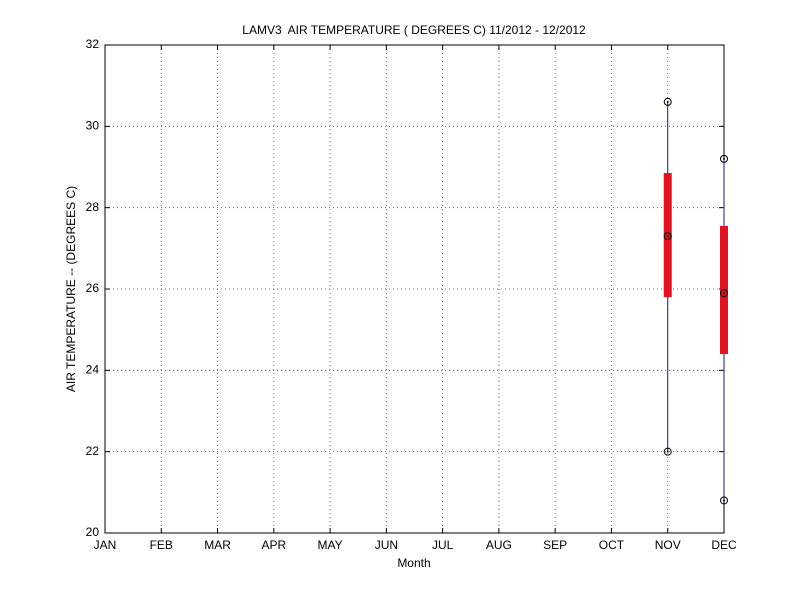 Image resolution: width=800 pixels, height=600 pixels. Describe the element at coordinates (668, 545) in the screenshot. I see `x-tick-label: NOV` at that location.